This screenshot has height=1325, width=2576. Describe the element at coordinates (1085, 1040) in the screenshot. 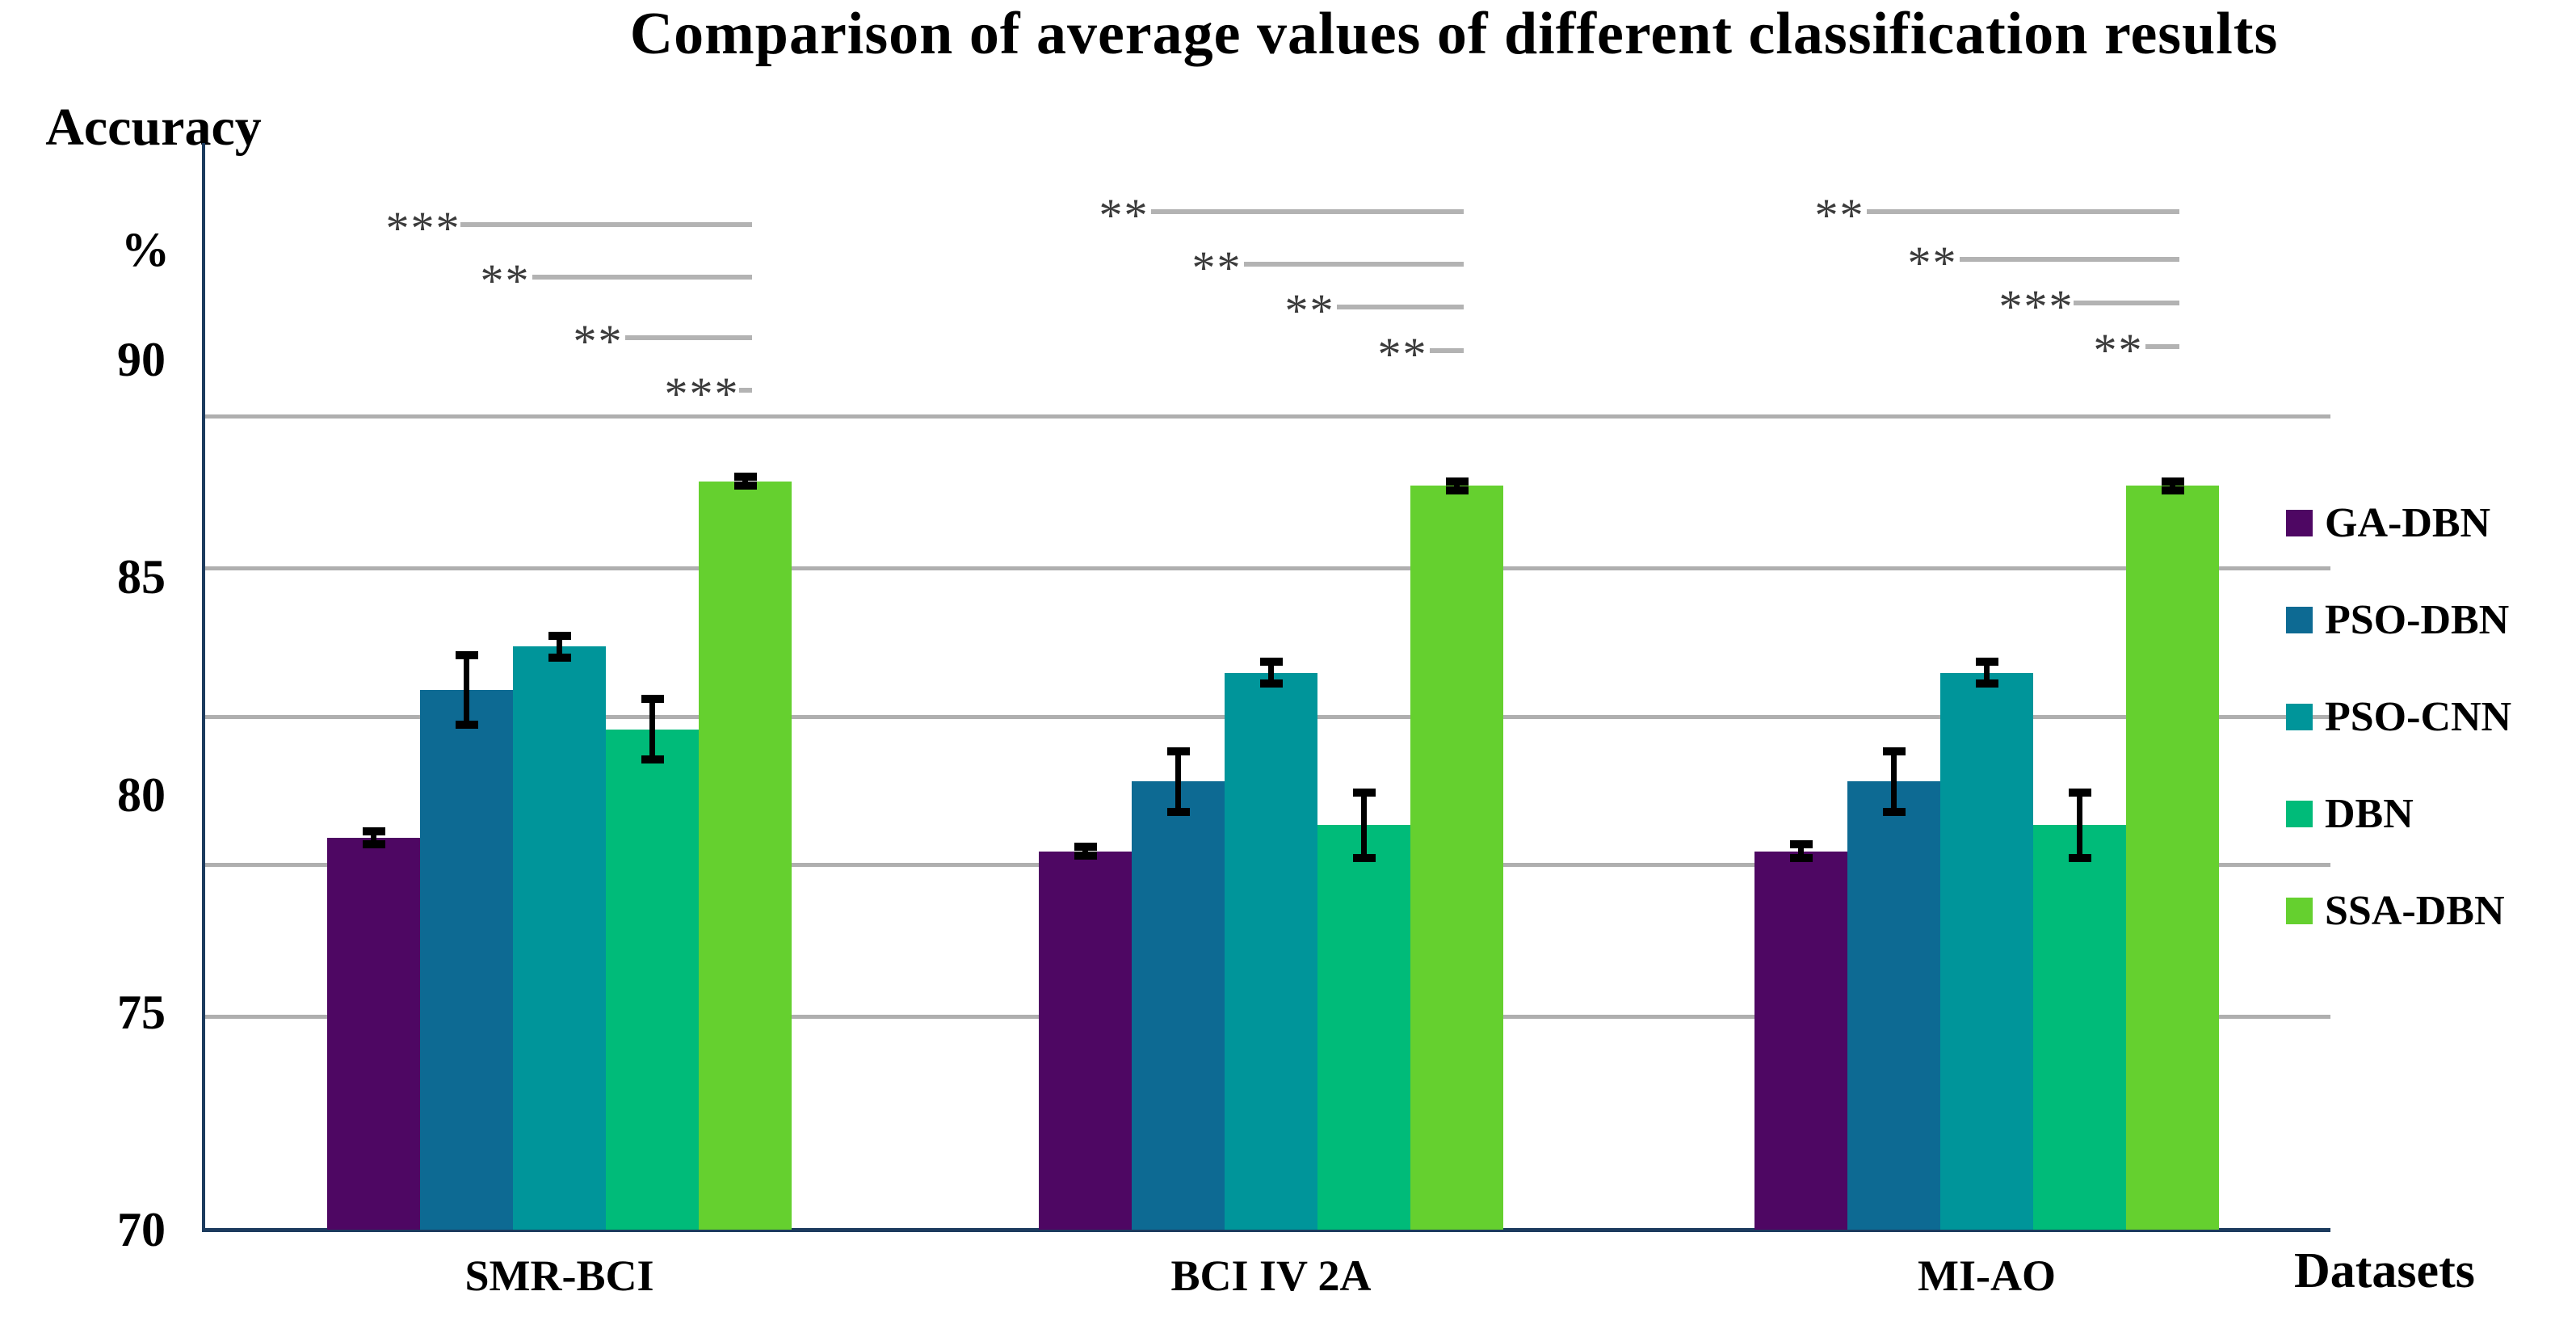

I see `bar-GA-DBN-BCI IV 2A` at that location.